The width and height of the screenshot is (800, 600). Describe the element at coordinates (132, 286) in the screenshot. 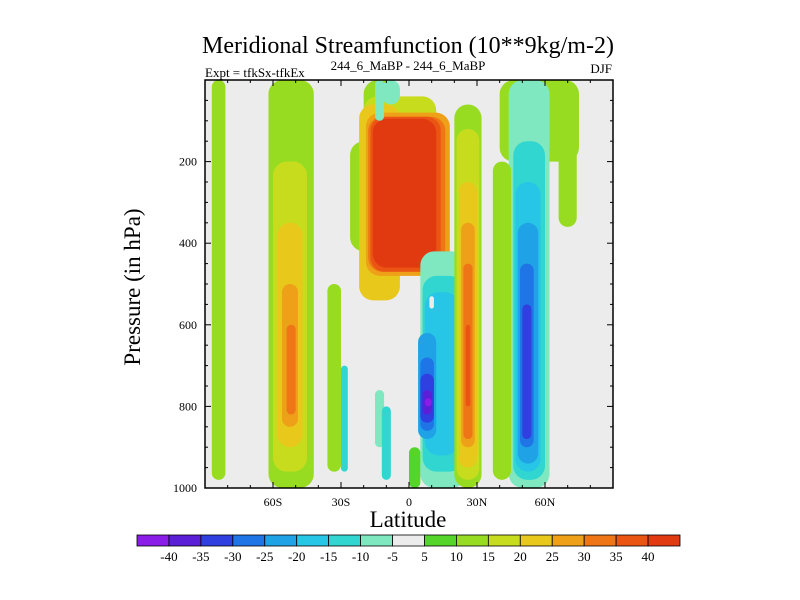

I see `y-axis-label: Pressure (in hPa)` at that location.